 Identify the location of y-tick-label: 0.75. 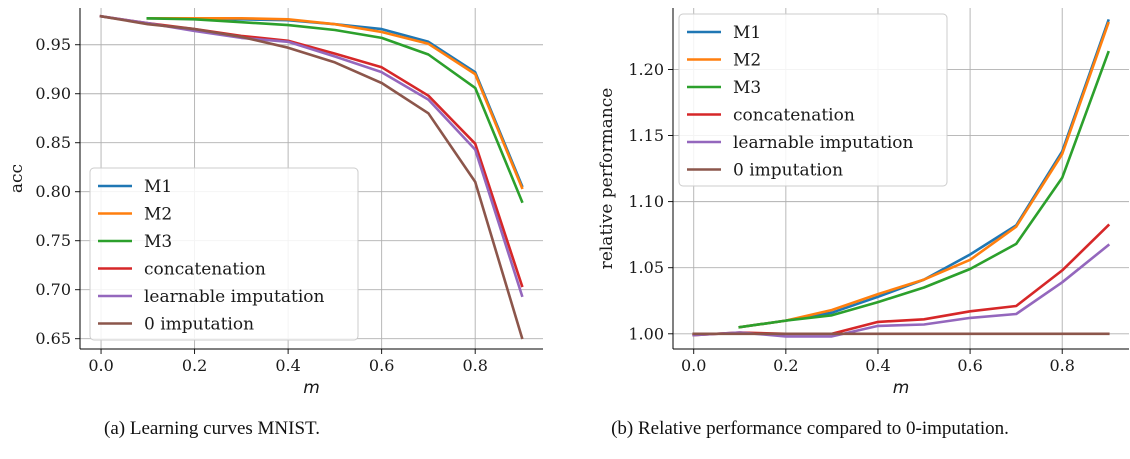
(53, 240).